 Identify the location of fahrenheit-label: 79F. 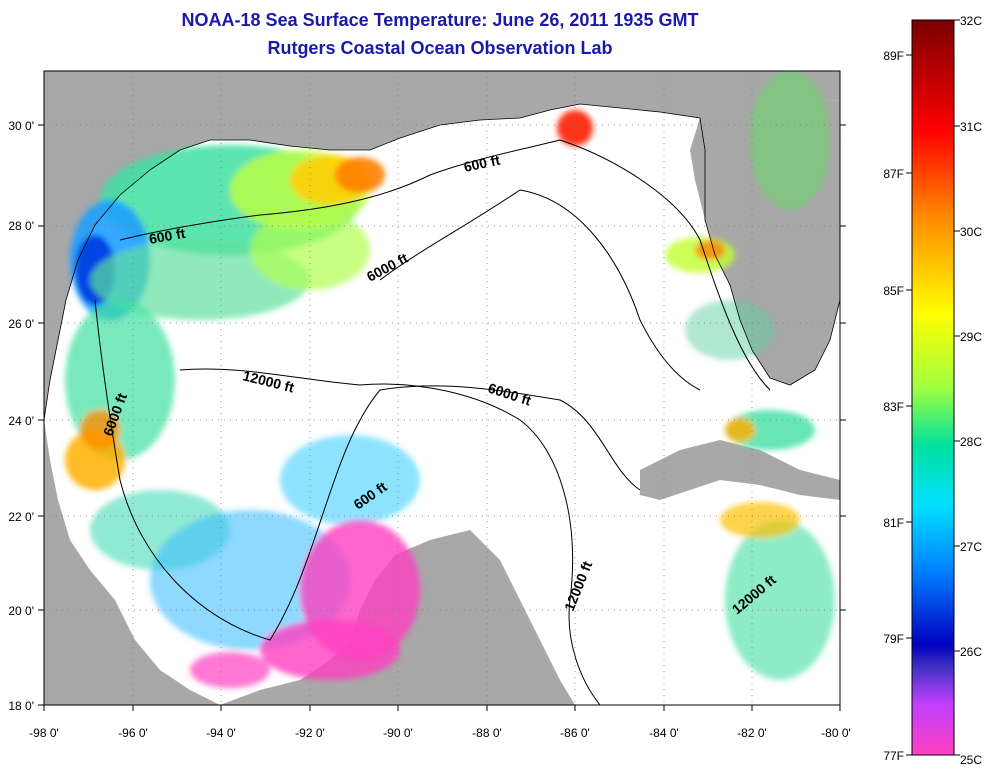
(893, 639).